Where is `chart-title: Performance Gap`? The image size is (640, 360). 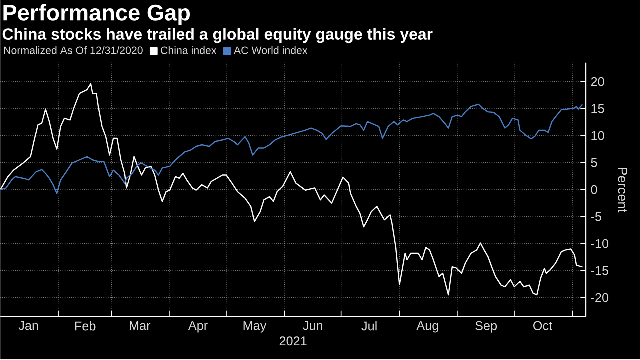
chart-title: Performance Gap is located at coordinates (97, 15).